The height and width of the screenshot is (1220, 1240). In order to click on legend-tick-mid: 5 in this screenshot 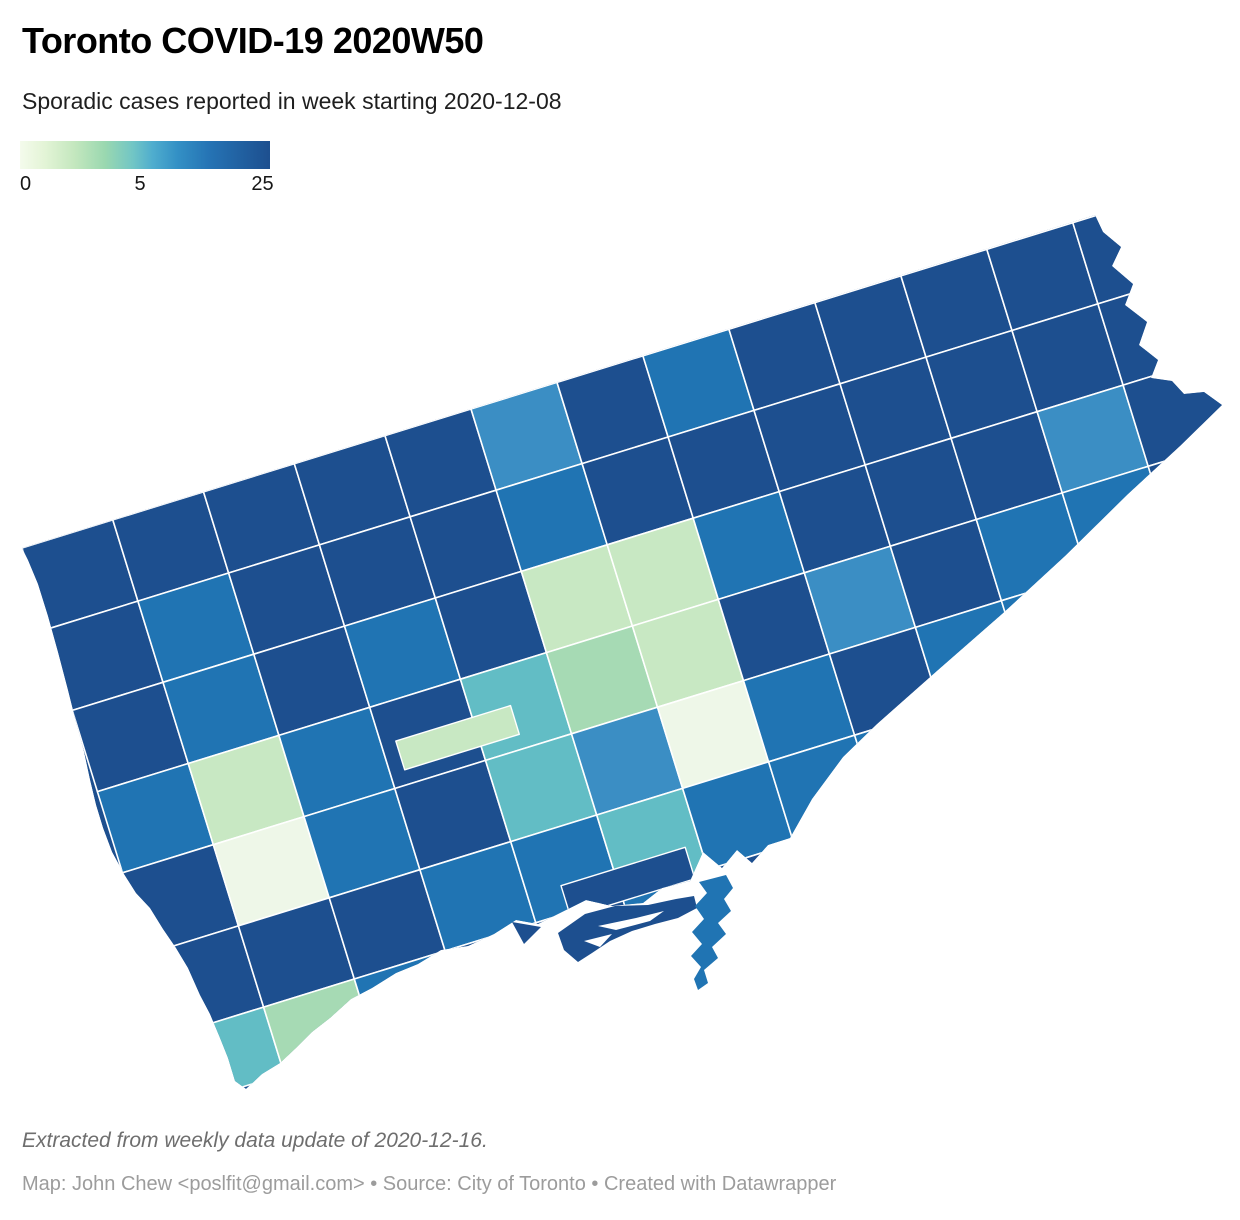, I will do `click(140, 184)`.